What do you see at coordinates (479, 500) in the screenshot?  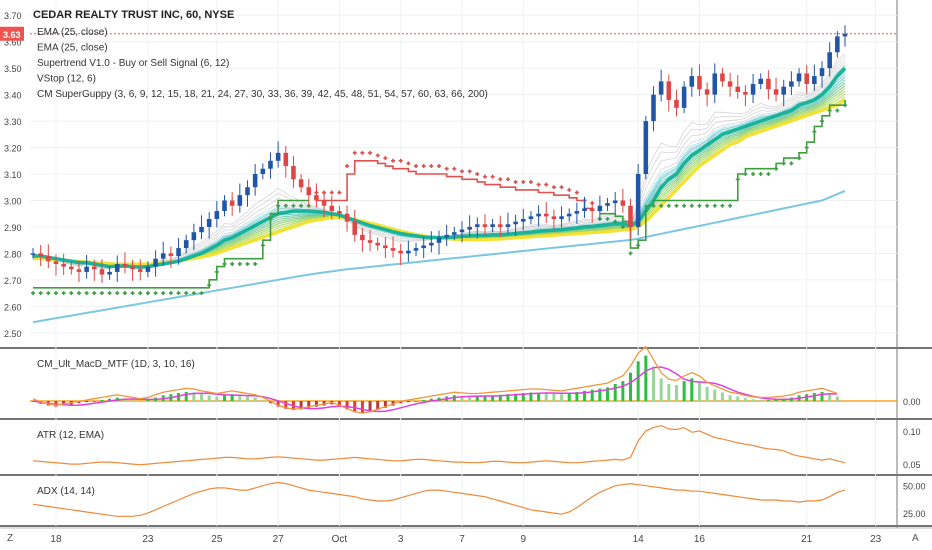 I see `adx-pane: ADX (14, 14) 50.00 25.00` at bounding box center [479, 500].